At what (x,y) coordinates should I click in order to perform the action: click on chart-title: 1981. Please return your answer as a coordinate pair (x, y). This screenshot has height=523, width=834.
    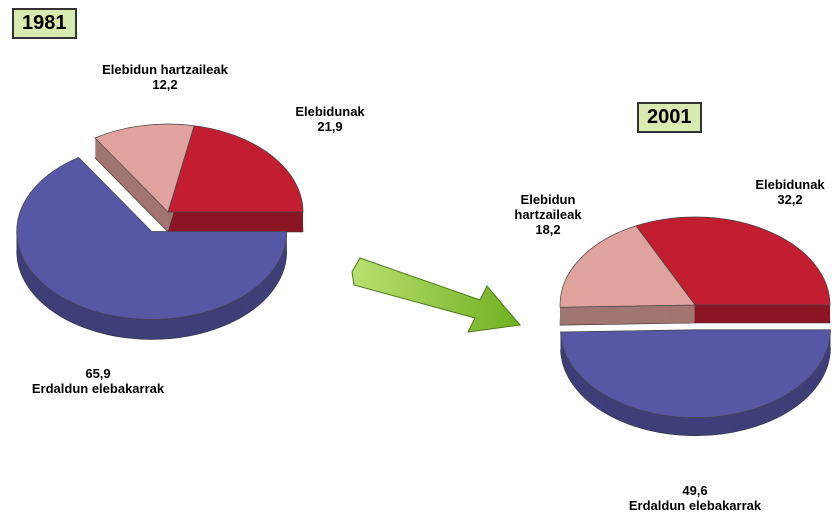
    Looking at the image, I should click on (44, 23).